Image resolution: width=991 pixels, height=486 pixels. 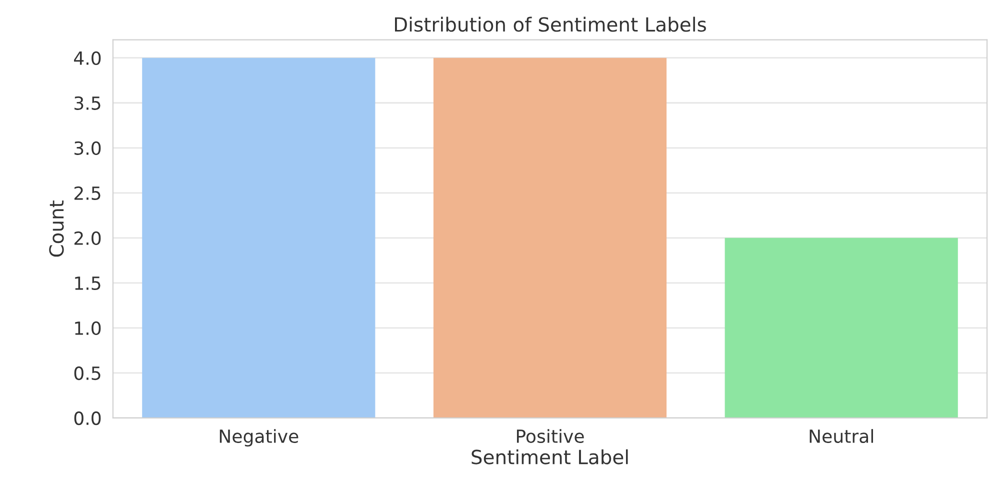 I want to click on y-tick-label: 1.5, so click(x=87, y=283).